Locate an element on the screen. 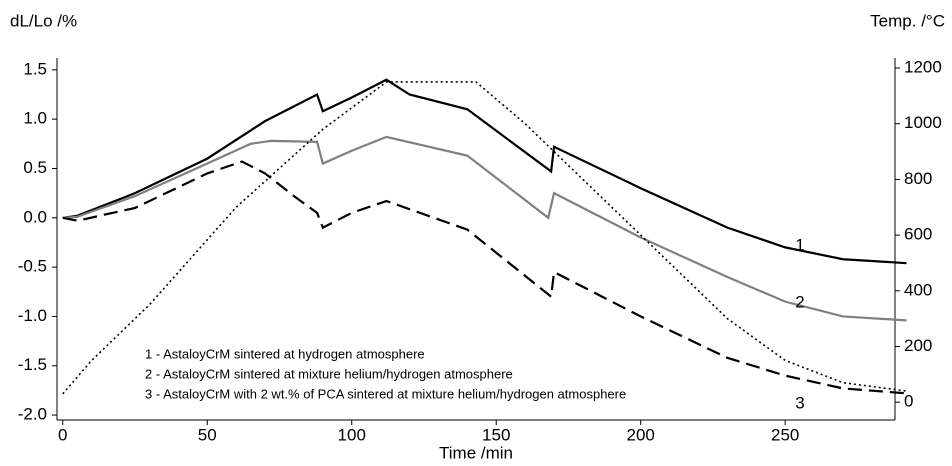 The image size is (952, 466). y2-tick-label: 1000 is located at coordinates (923, 122).